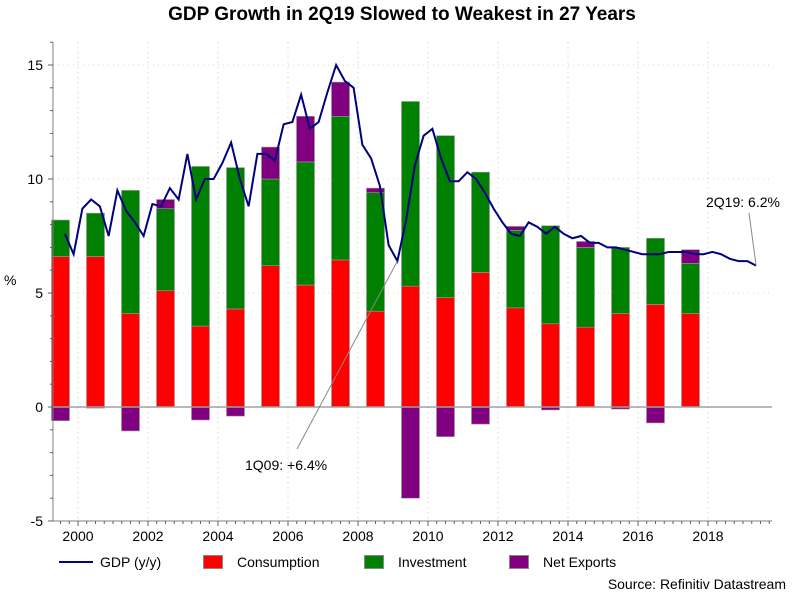 The image size is (804, 599). I want to click on bar-consumption-2007, so click(340, 333).